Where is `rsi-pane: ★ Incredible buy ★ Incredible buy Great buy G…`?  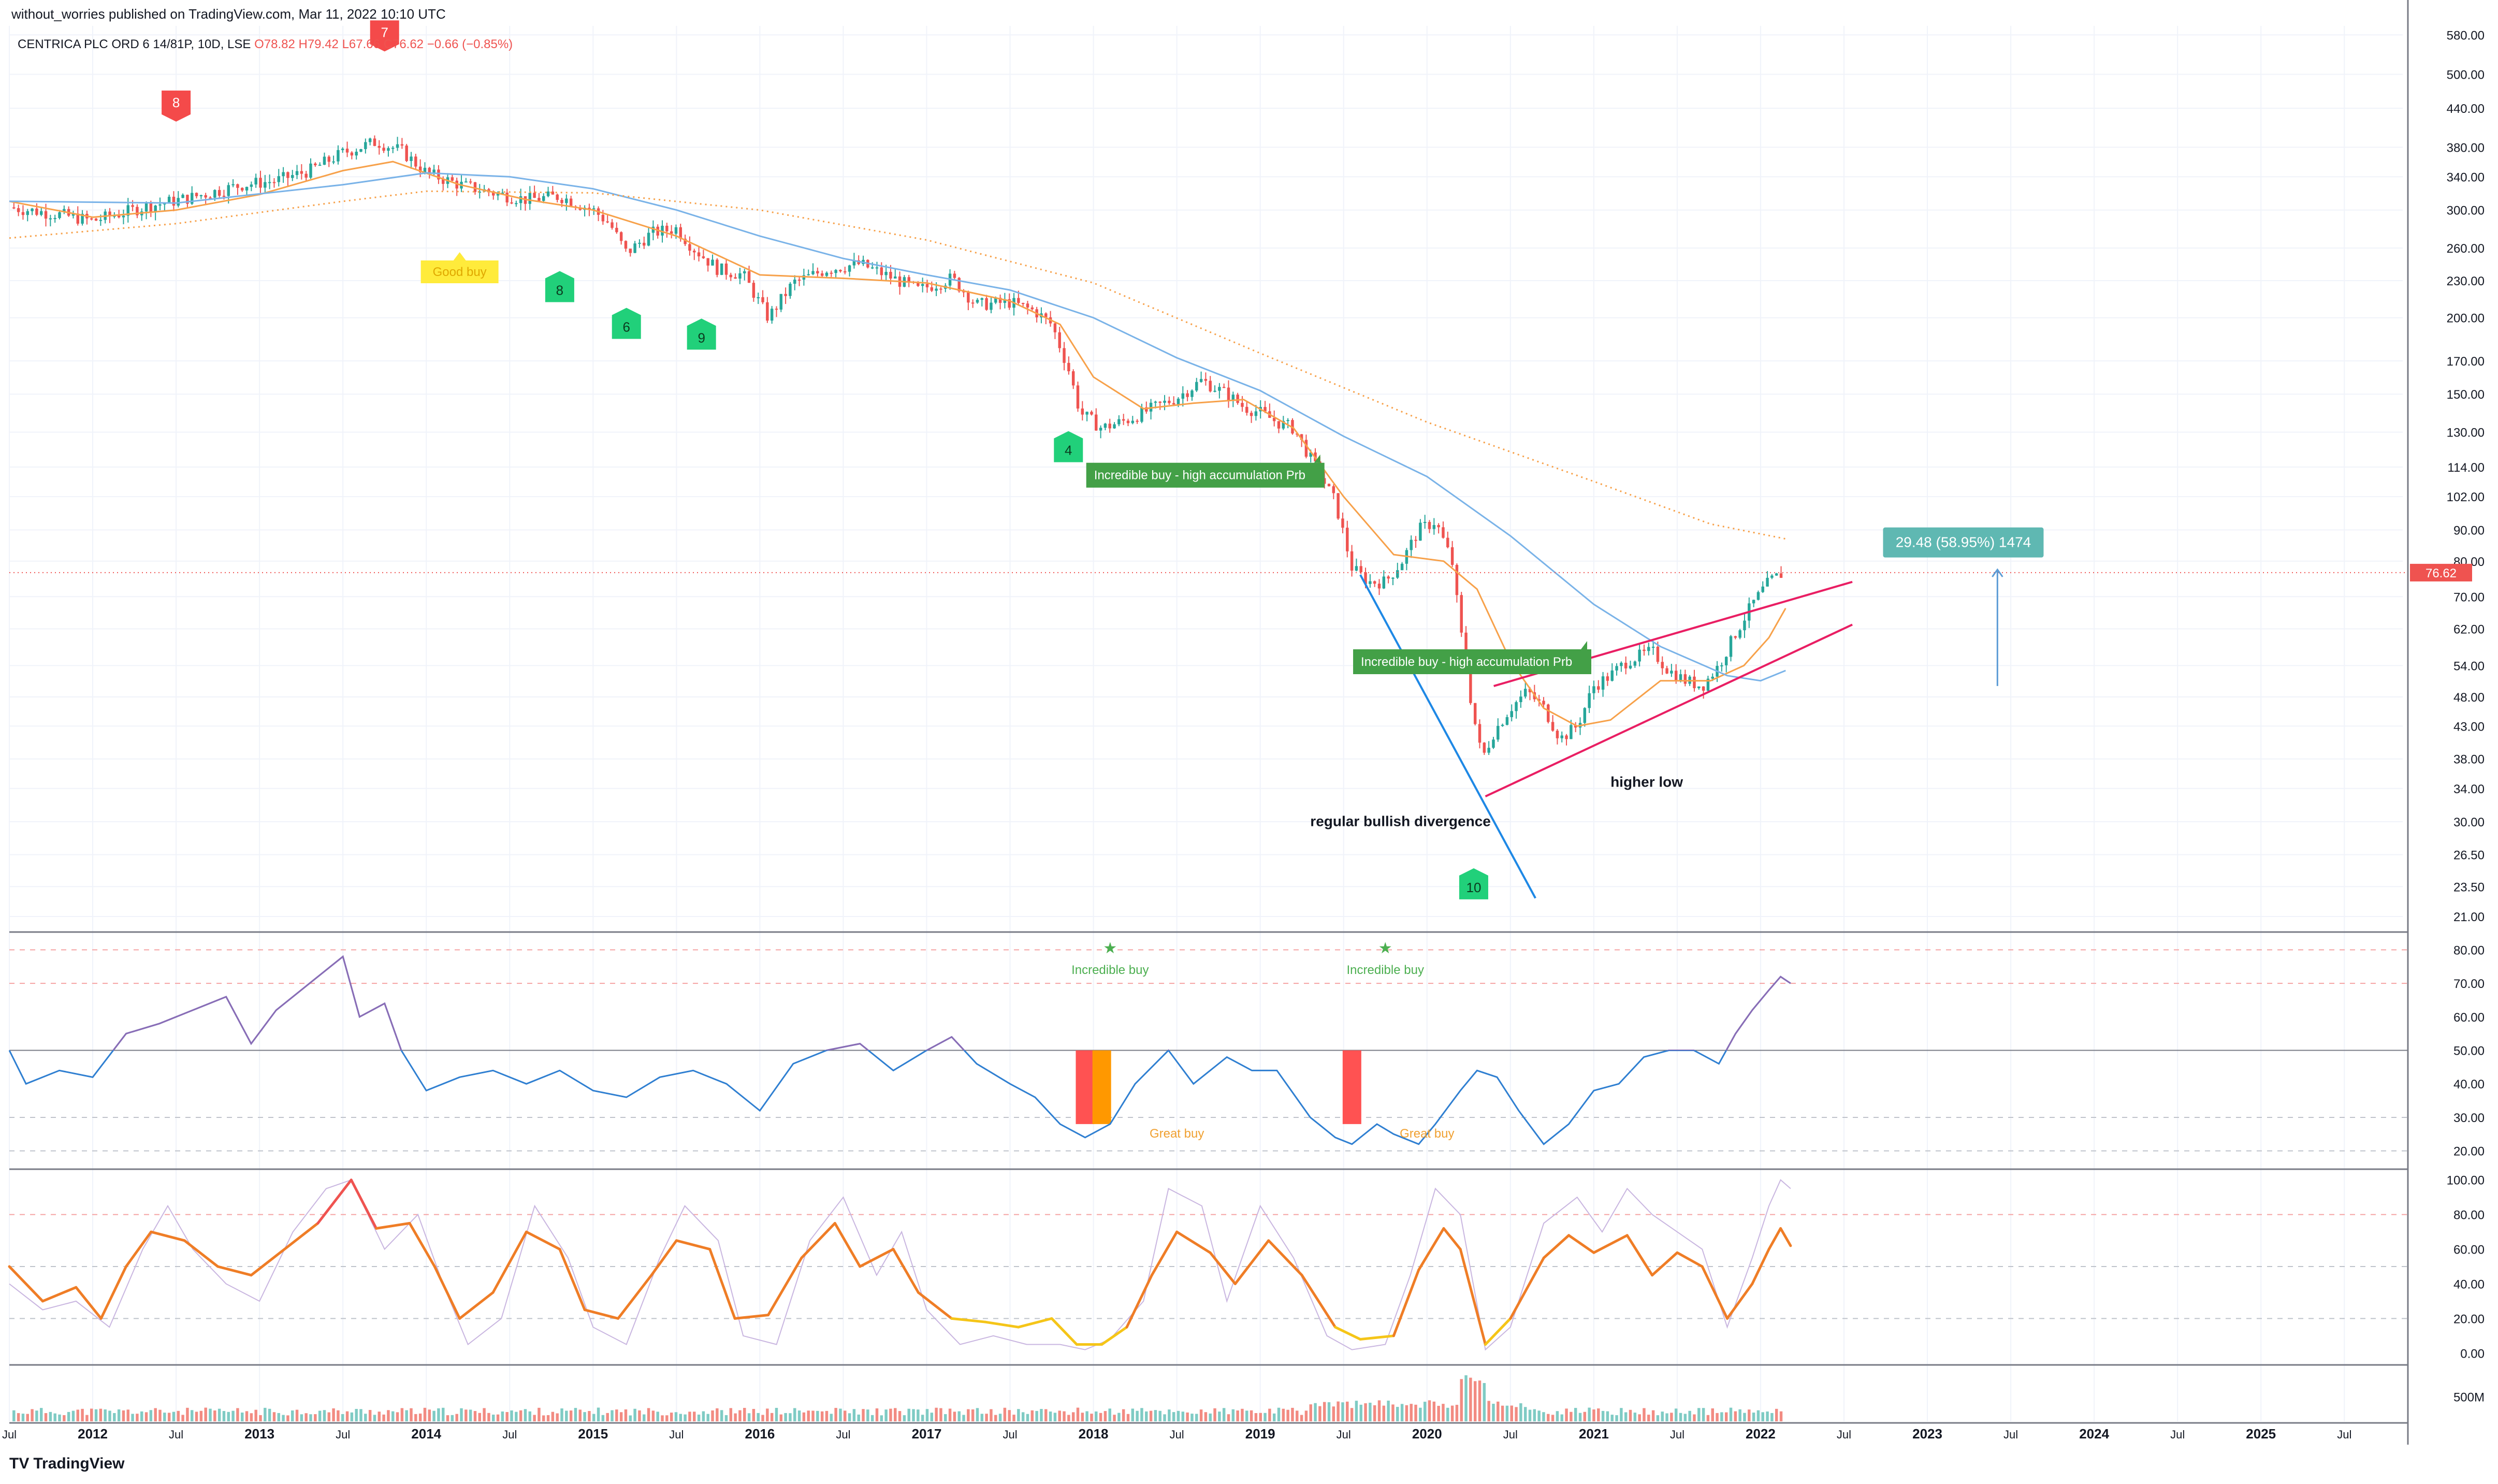 rsi-pane: ★ Incredible buy ★ Incredible buy Great buy G… is located at coordinates (1208, 1046).